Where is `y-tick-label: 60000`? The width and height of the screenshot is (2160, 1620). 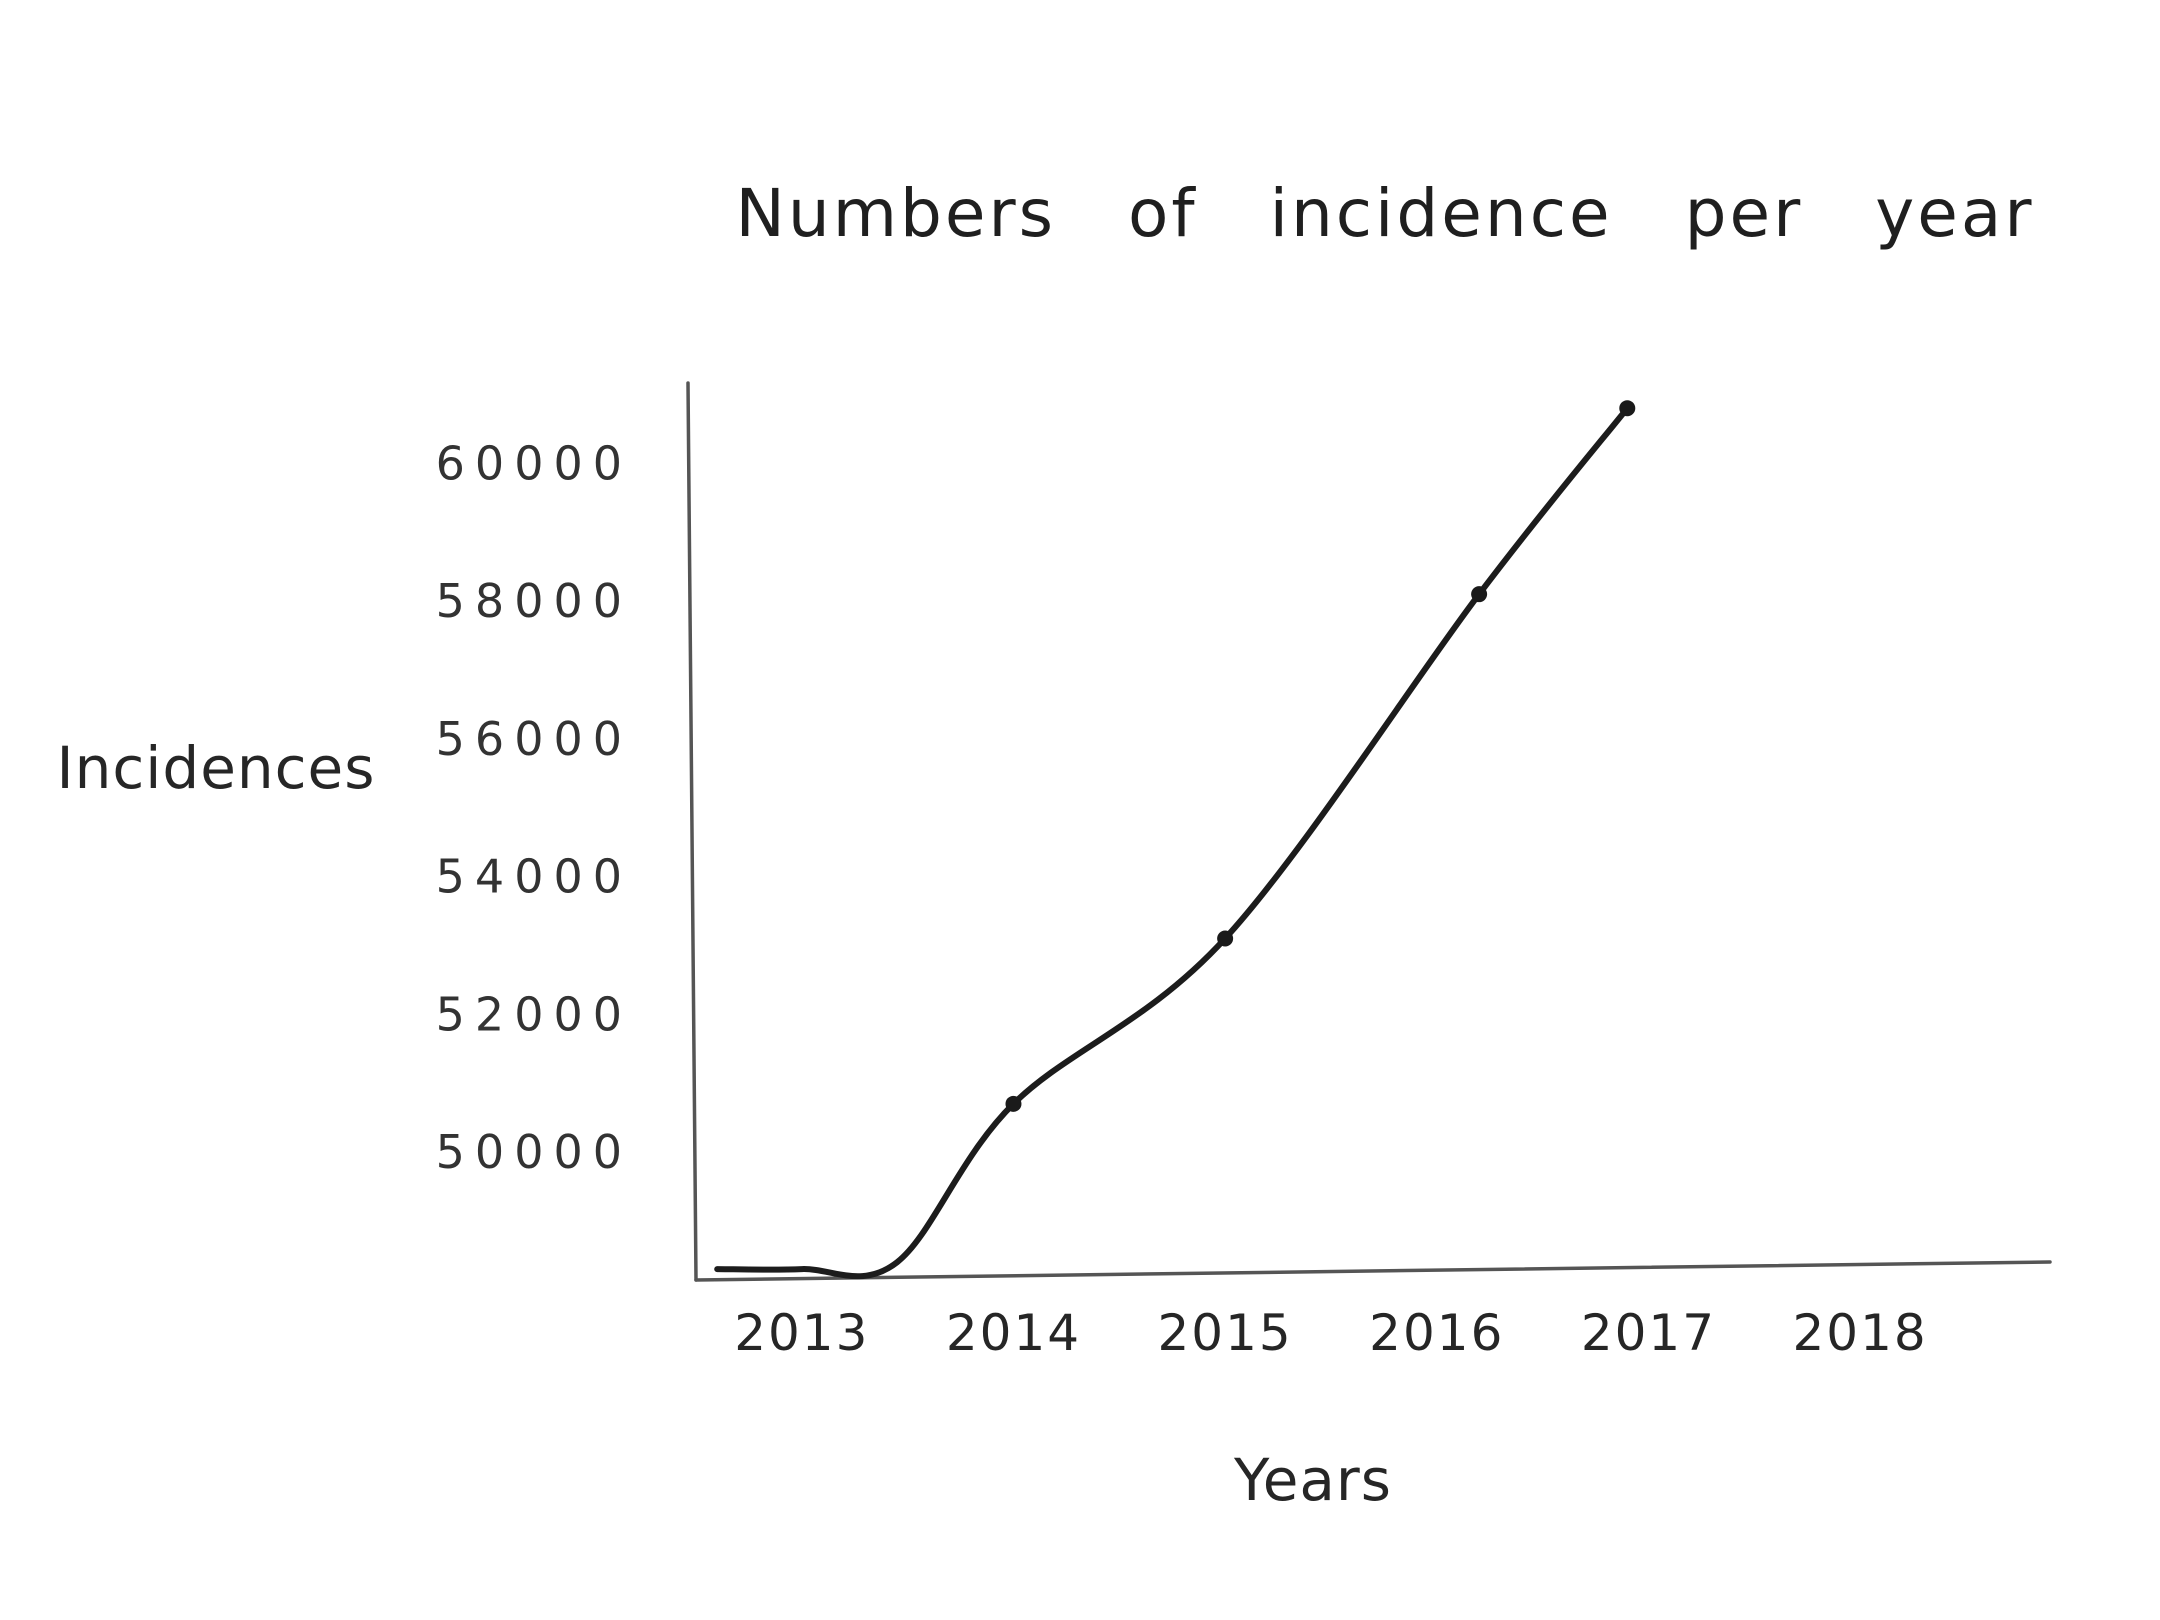 y-tick-label: 60000 is located at coordinates (534, 463).